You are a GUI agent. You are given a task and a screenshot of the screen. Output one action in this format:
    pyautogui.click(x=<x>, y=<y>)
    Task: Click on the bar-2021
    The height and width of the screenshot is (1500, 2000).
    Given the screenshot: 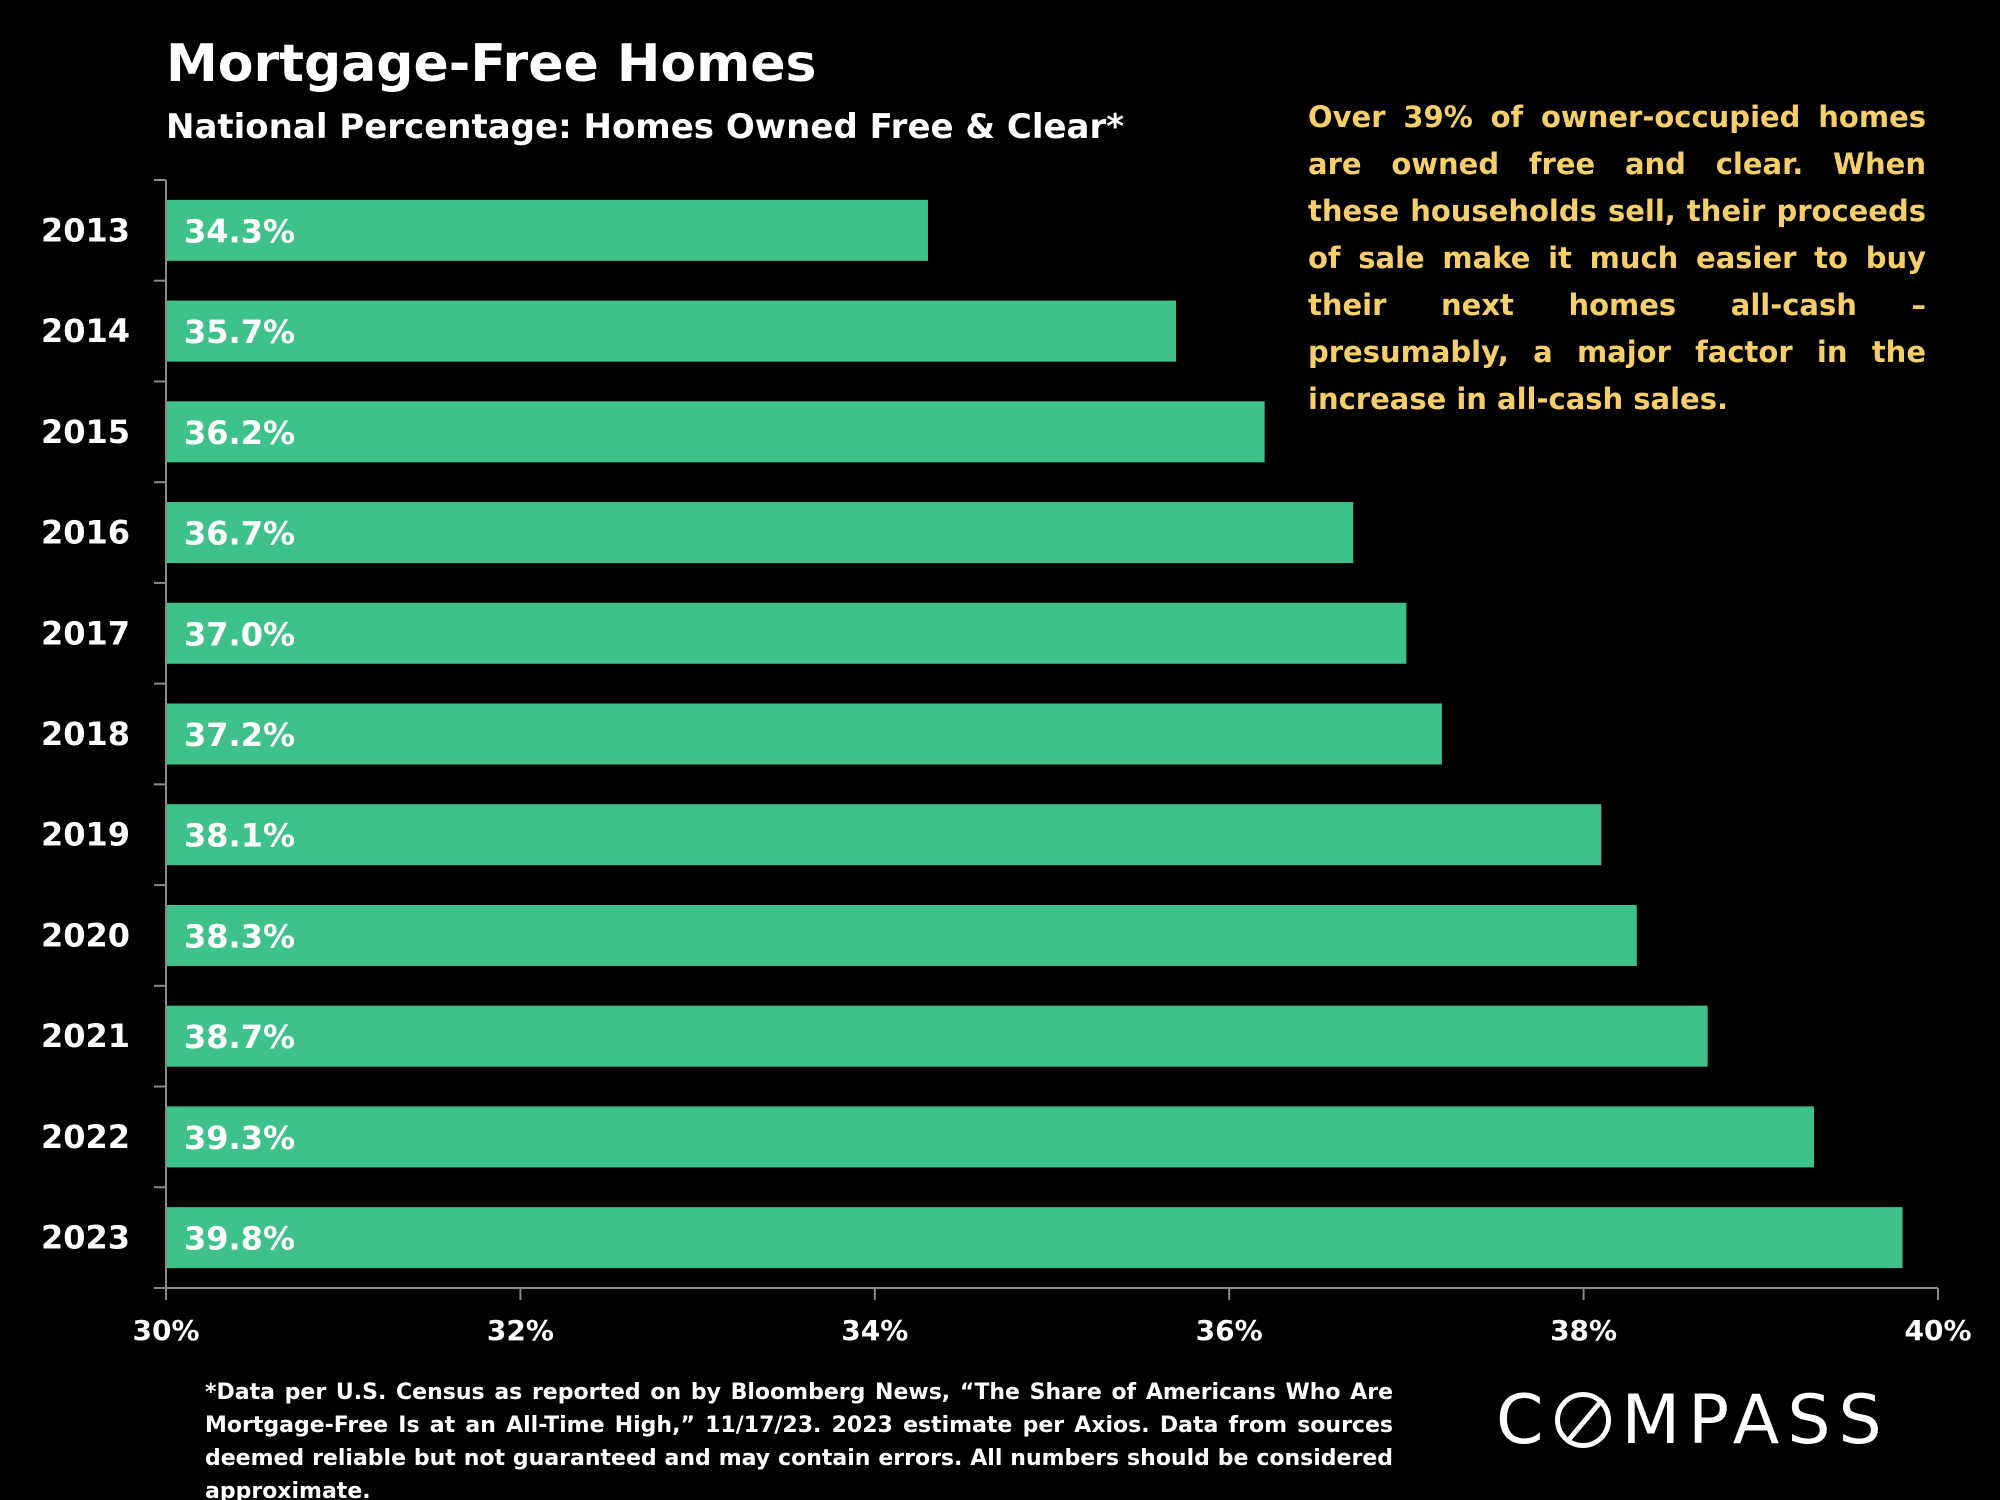 What is the action you would take?
    pyautogui.click(x=937, y=1036)
    